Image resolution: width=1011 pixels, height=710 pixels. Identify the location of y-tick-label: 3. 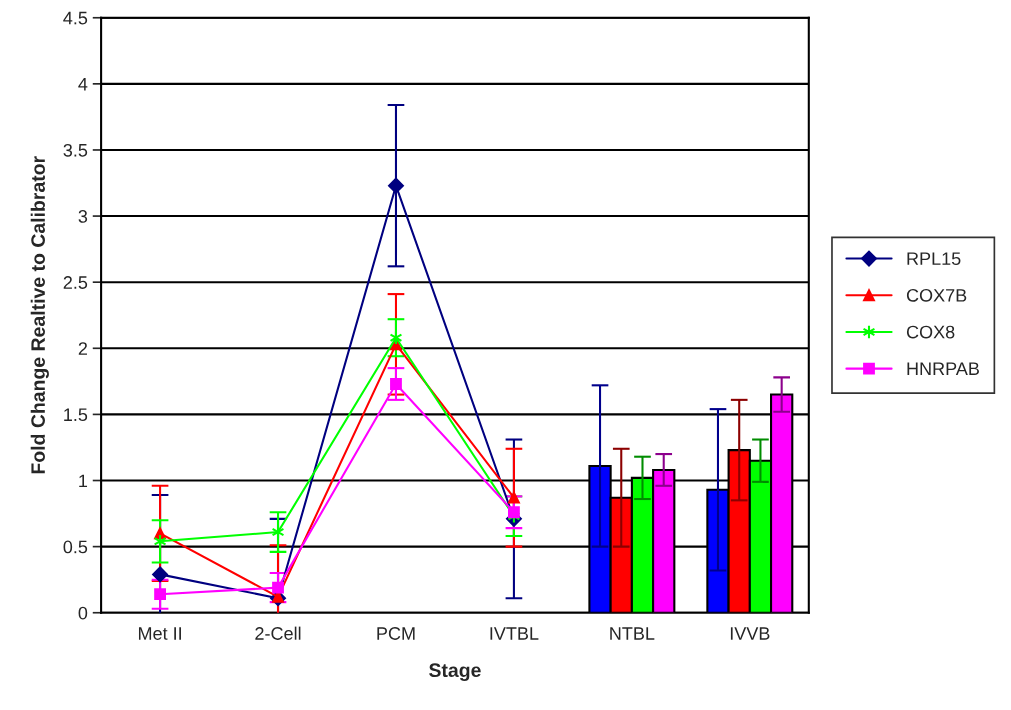
(83, 216).